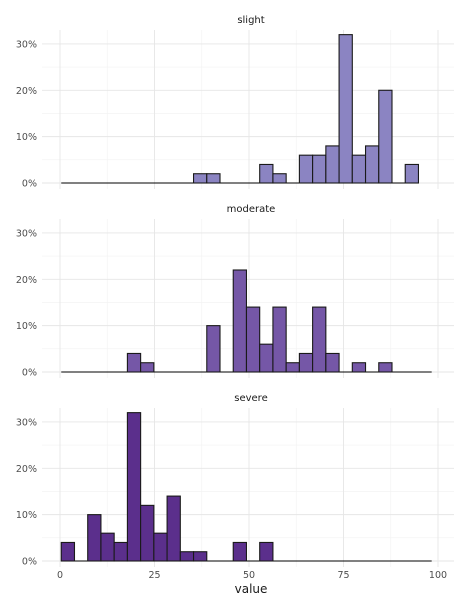  What do you see at coordinates (343, 575) in the screenshot?
I see `x-tick-label: 75` at bounding box center [343, 575].